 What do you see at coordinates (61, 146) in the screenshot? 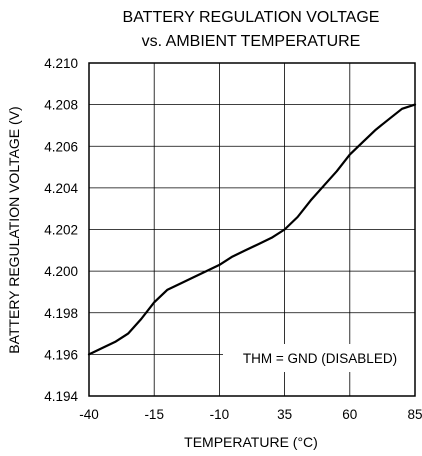
I see `y-tick-label: 4.206` at bounding box center [61, 146].